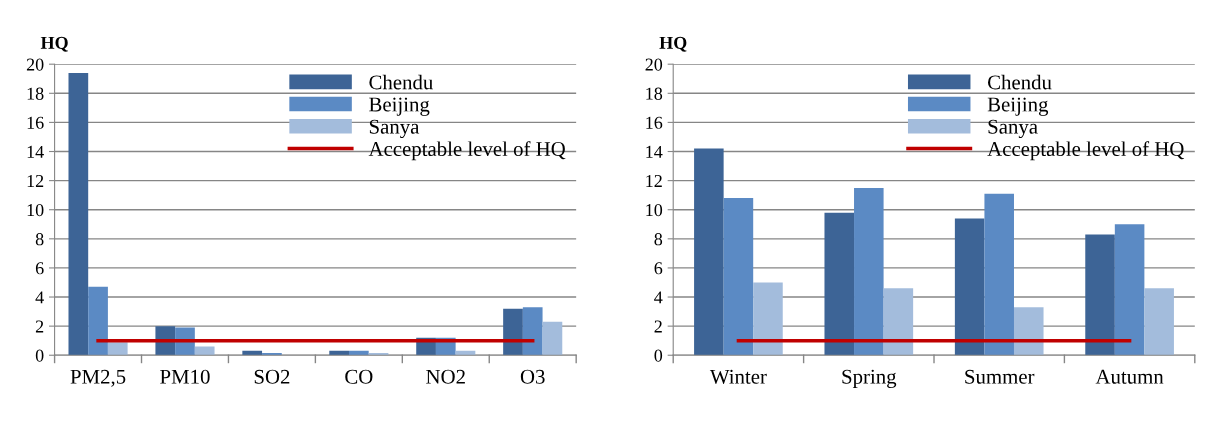 The width and height of the screenshot is (1213, 428). What do you see at coordinates (445, 376) in the screenshot?
I see `x-tick-label: NO2` at bounding box center [445, 376].